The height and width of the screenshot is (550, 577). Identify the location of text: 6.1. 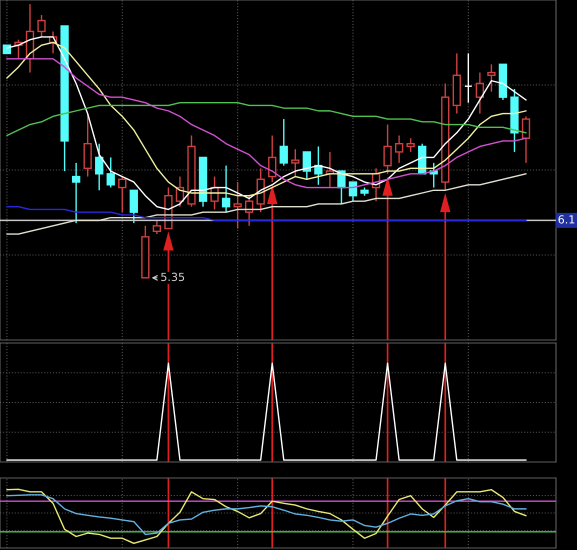
(566, 219).